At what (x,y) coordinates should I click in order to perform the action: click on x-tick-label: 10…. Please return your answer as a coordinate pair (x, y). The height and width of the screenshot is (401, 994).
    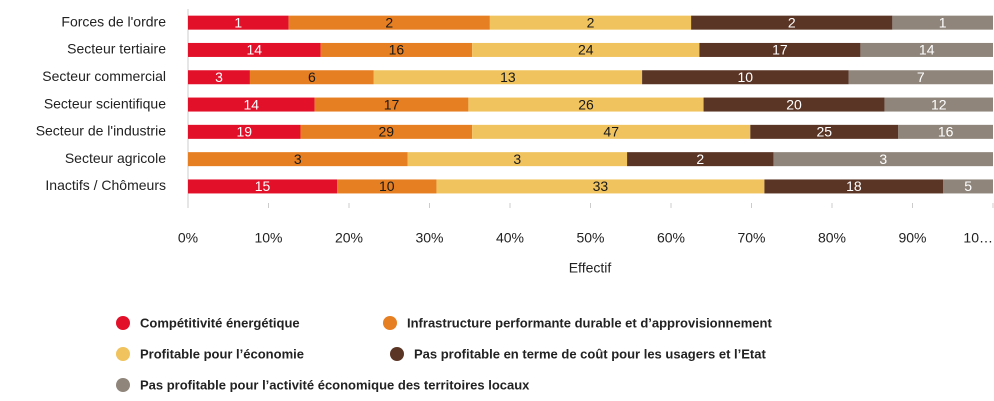
    Looking at the image, I should click on (978, 238).